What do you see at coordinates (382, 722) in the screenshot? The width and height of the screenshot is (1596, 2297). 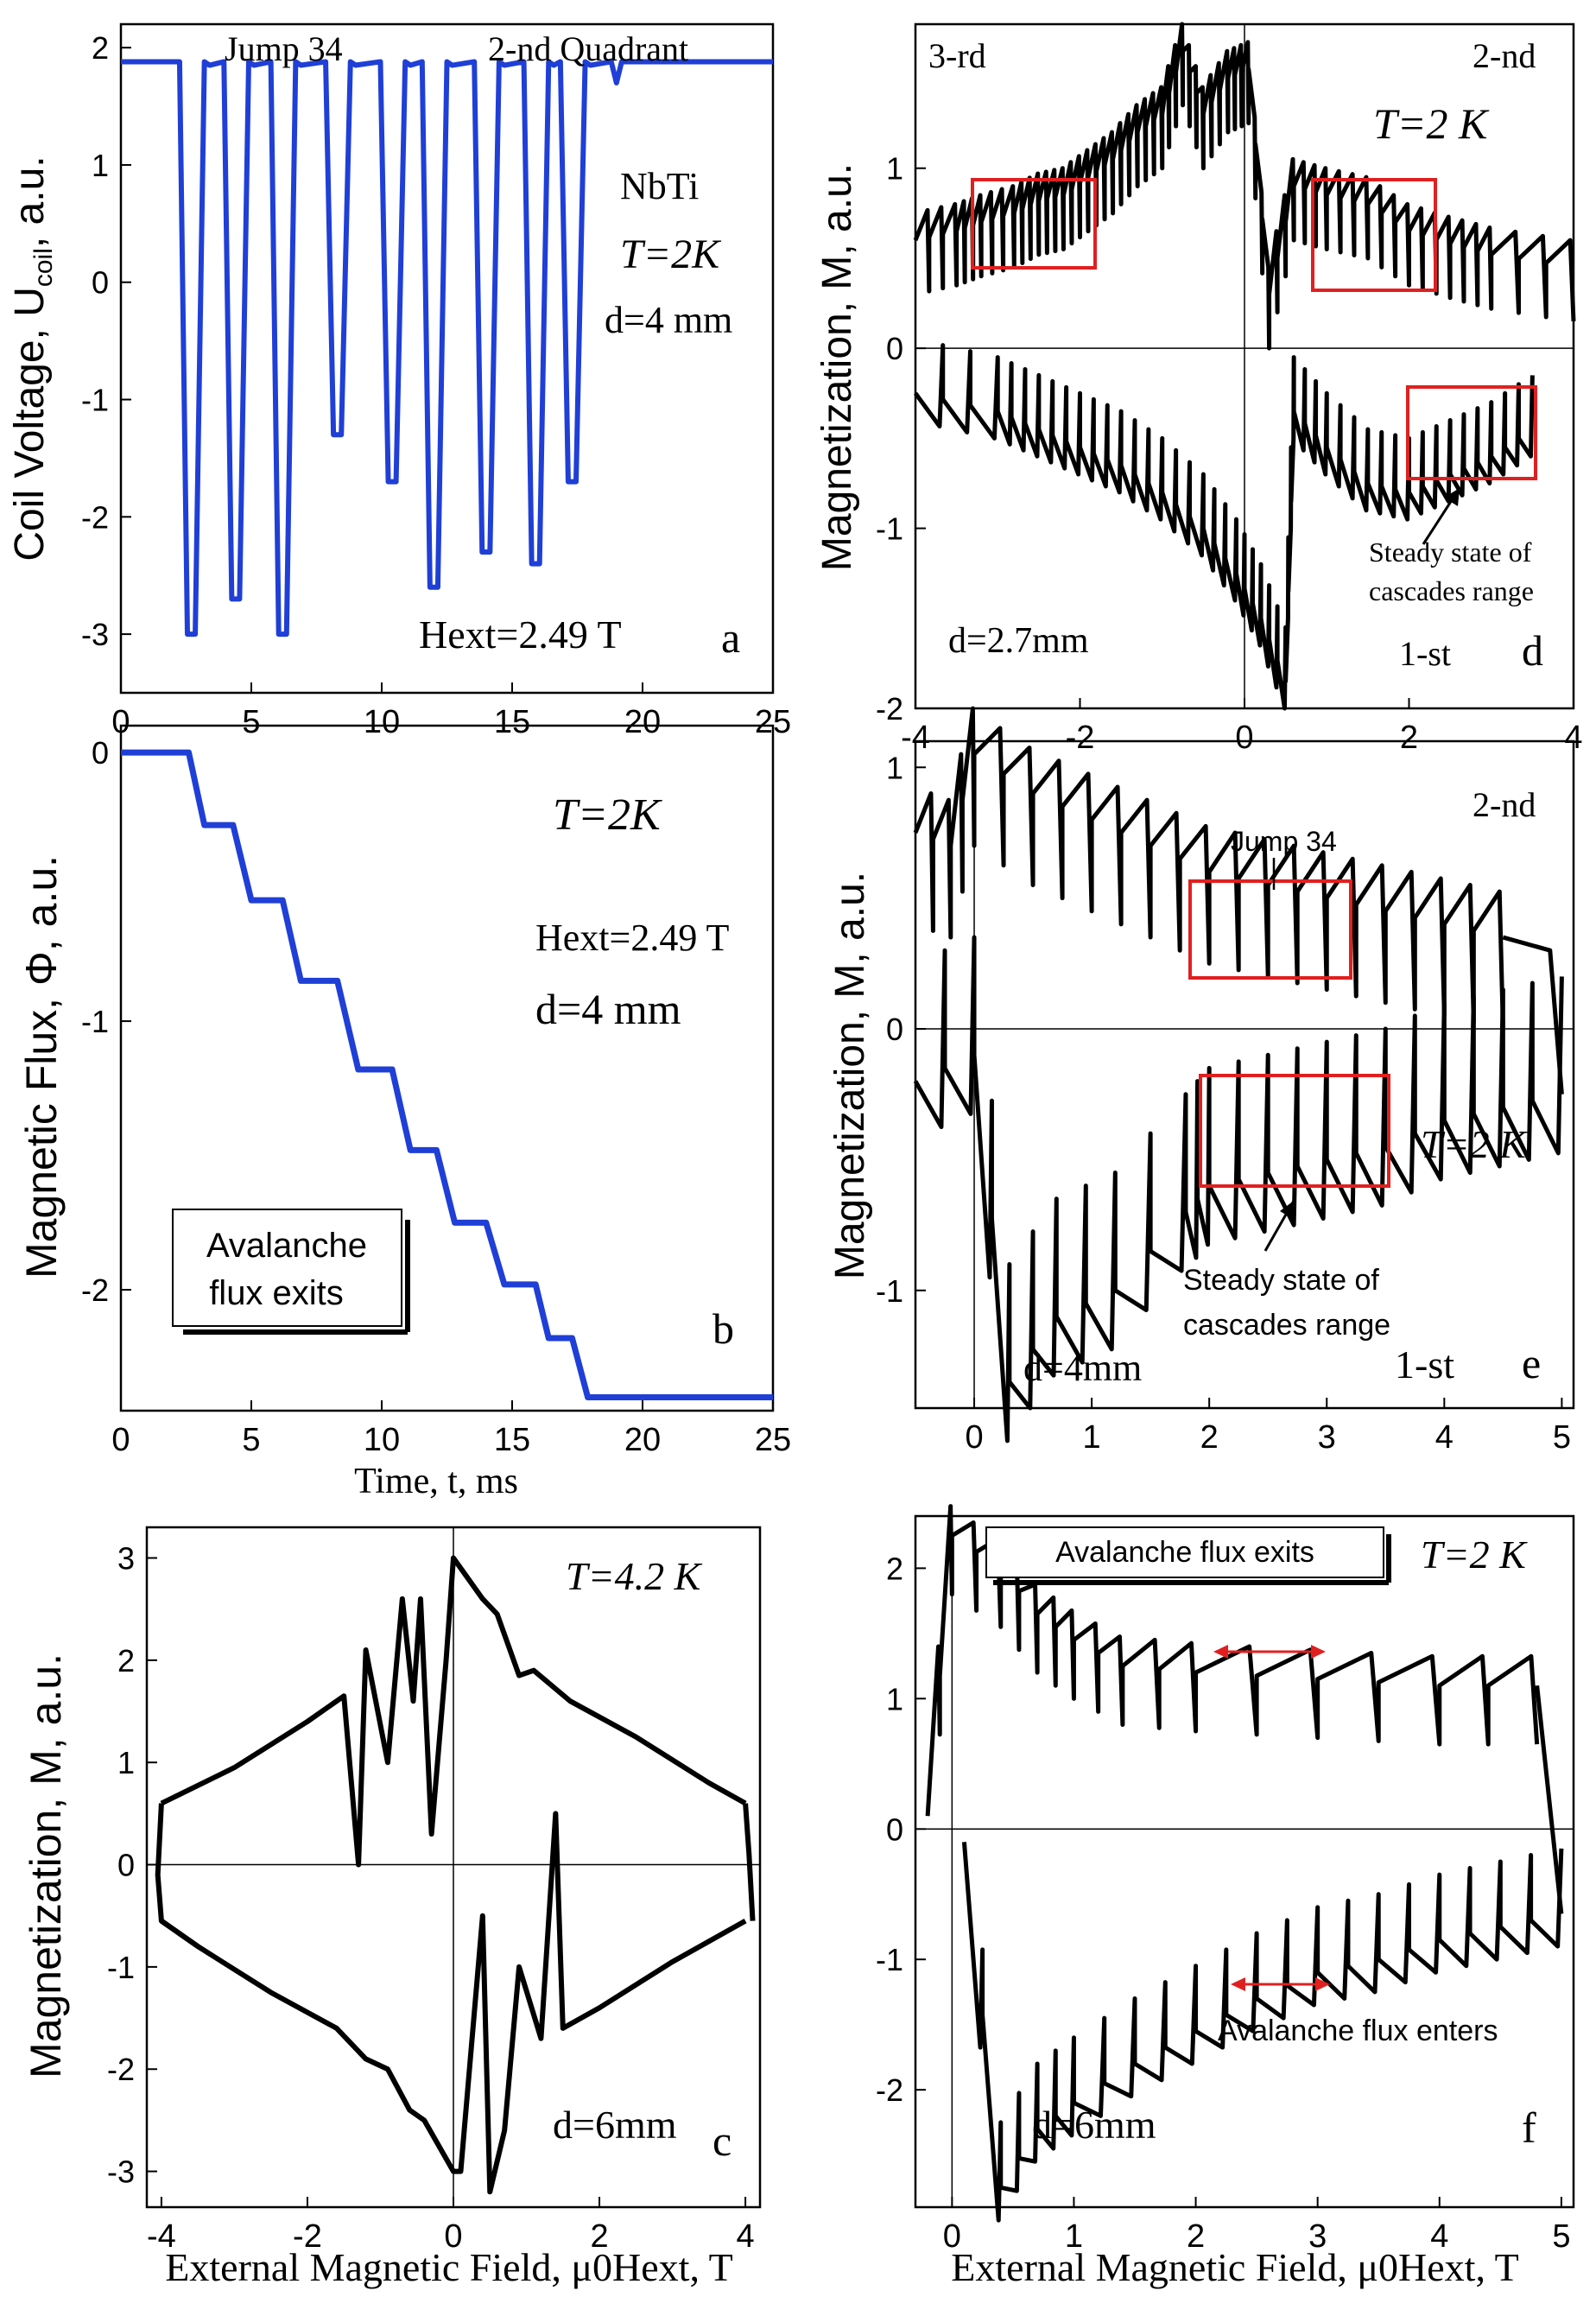 I see `x-tick-label: 10` at bounding box center [382, 722].